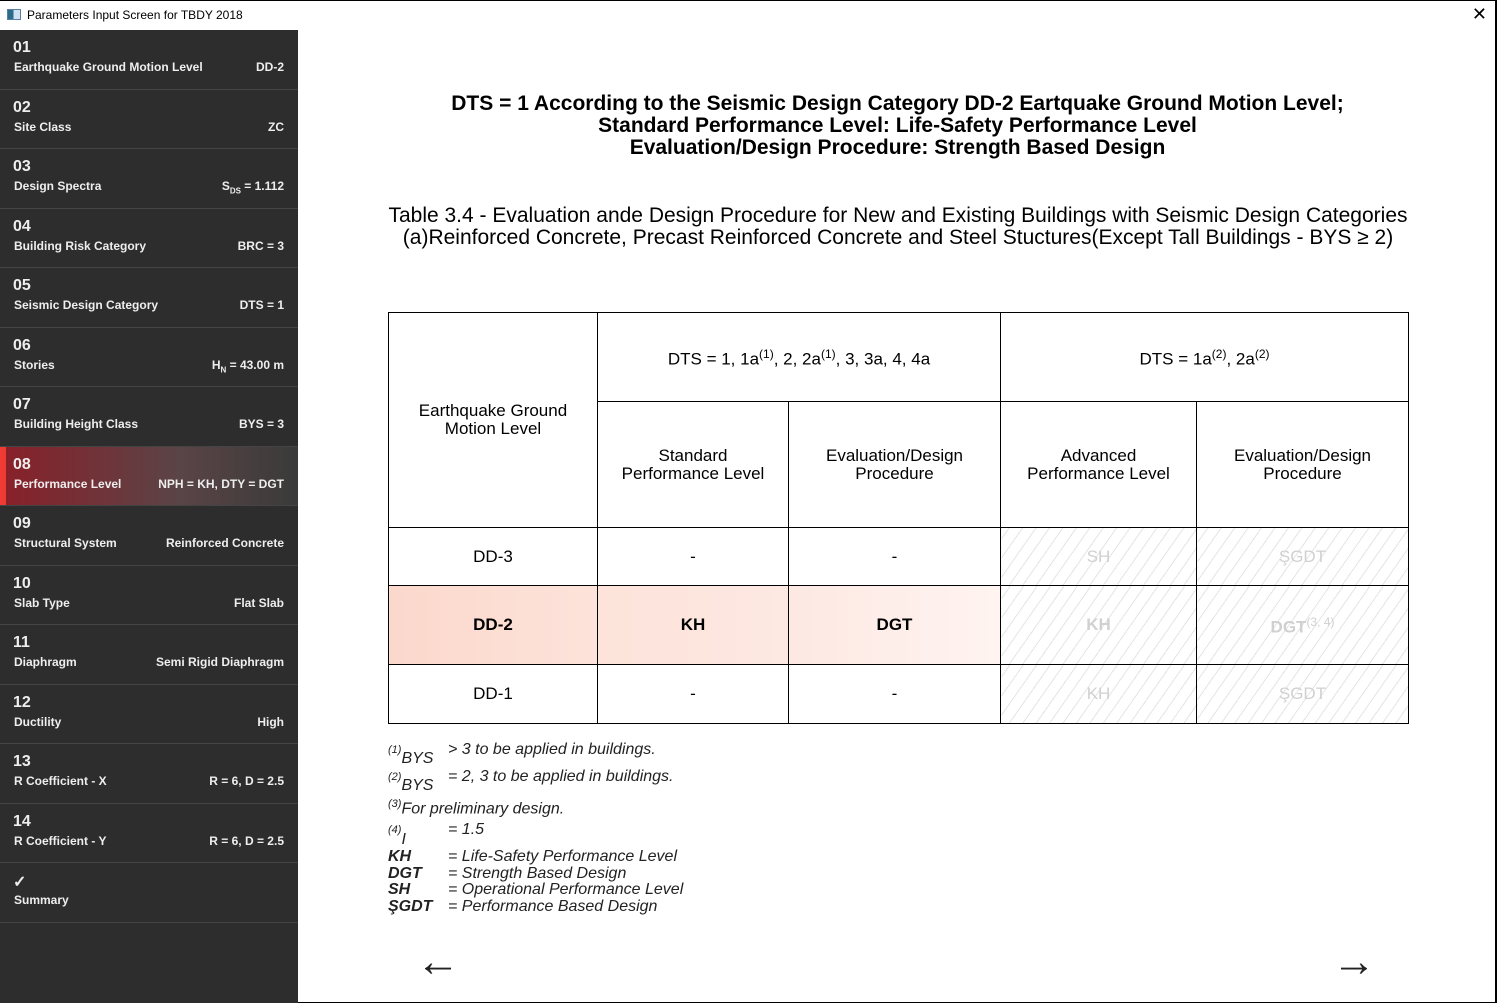 This screenshot has width=1497, height=1003. Describe the element at coordinates (22, 702) in the screenshot. I see `step-number: 12` at that location.